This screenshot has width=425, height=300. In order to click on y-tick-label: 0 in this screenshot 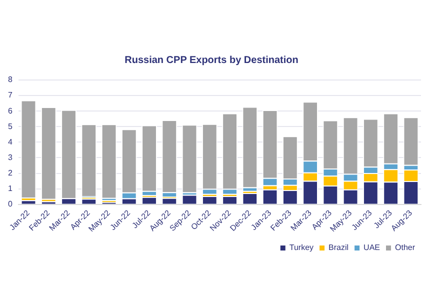, I will do `click(10, 204)`.